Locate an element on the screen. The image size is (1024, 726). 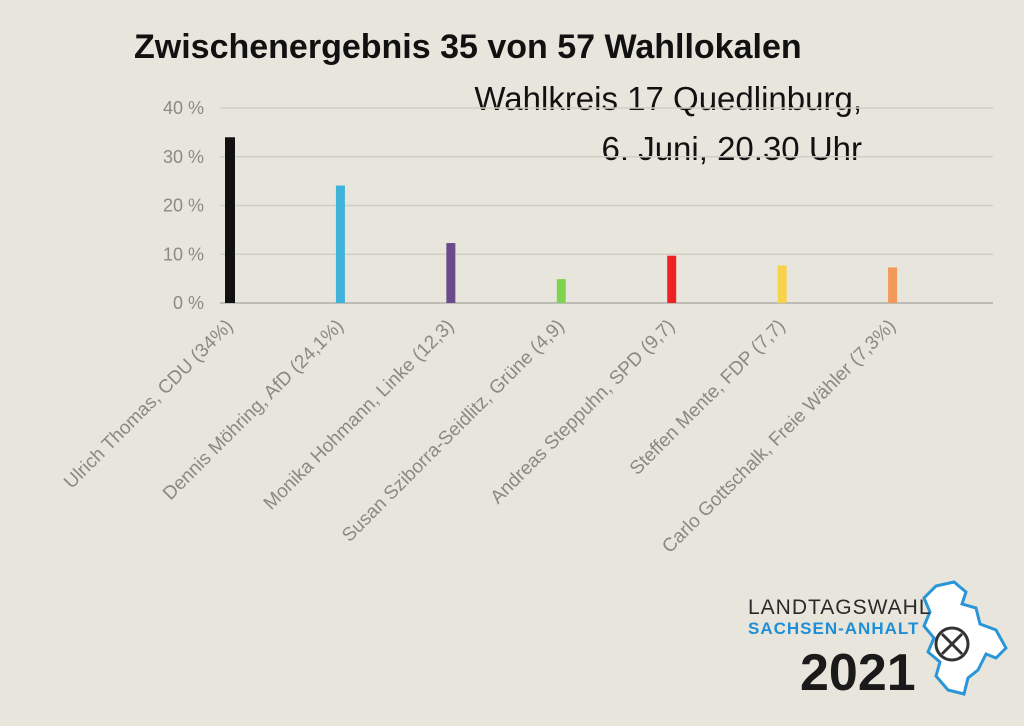
x-category-label: Dennis Möhring, AfD (24,1%) is located at coordinates (253, 410).